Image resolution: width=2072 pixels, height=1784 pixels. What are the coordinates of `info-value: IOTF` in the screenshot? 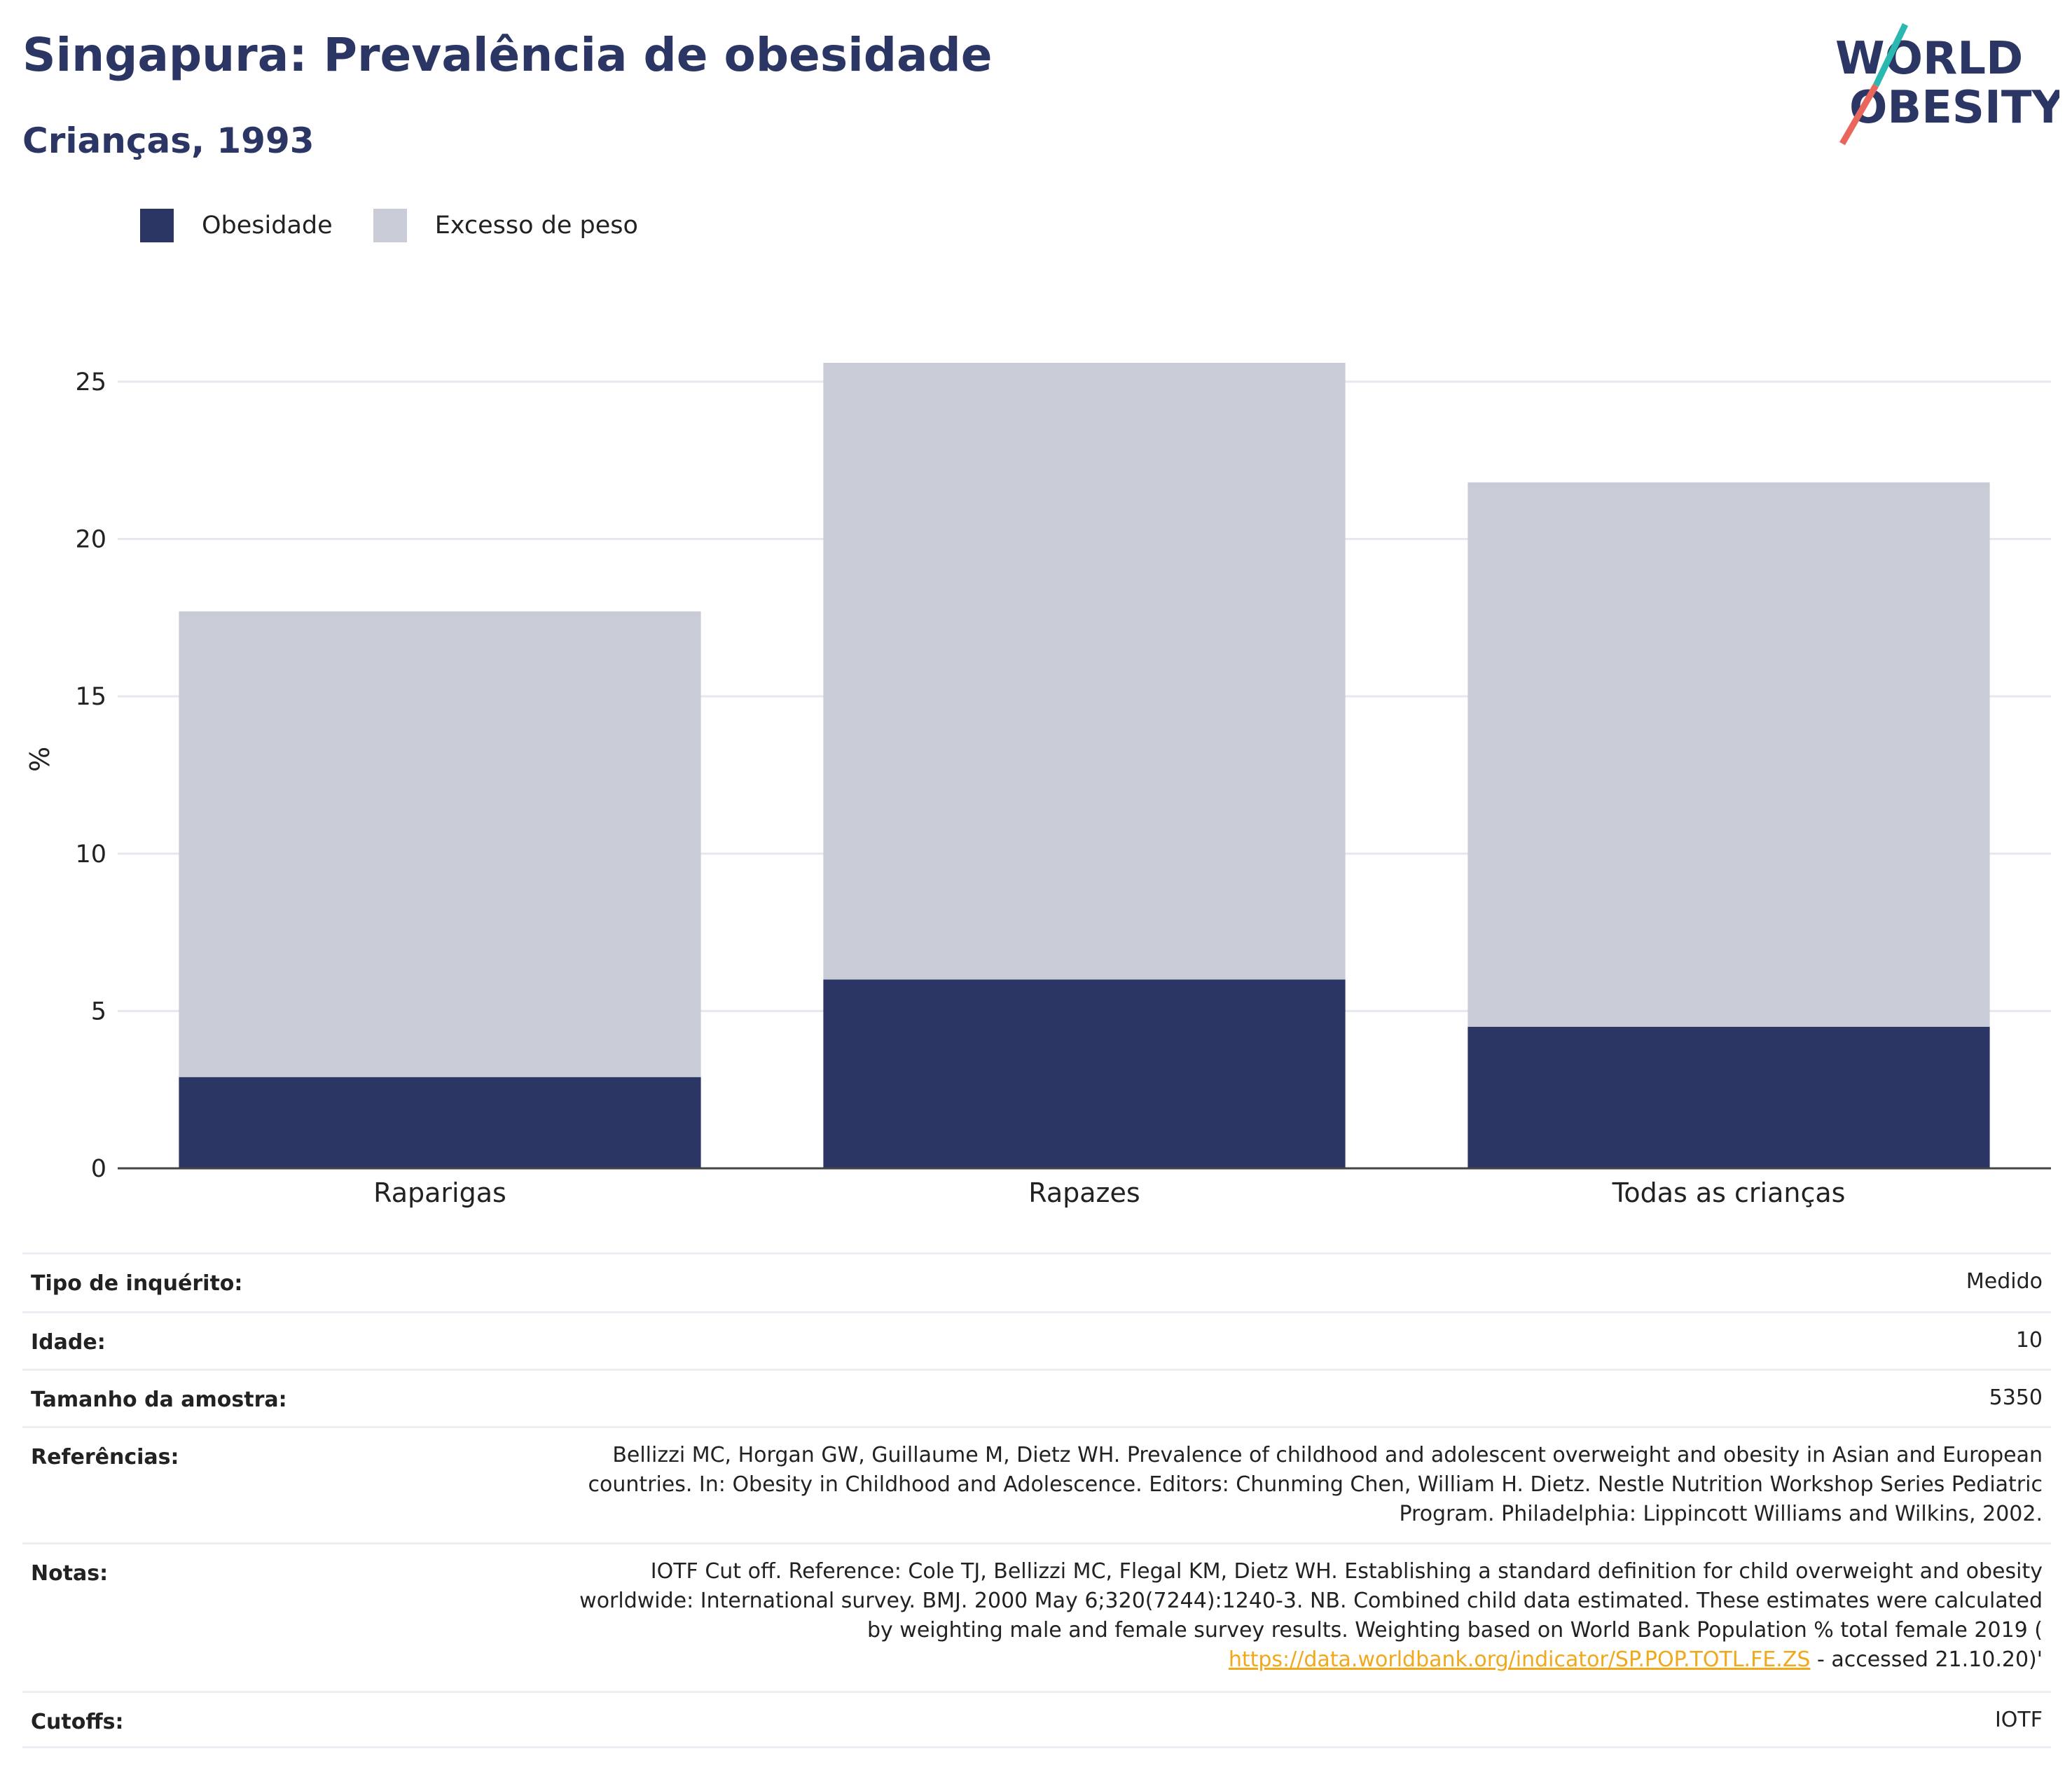 It's located at (2019, 1726).